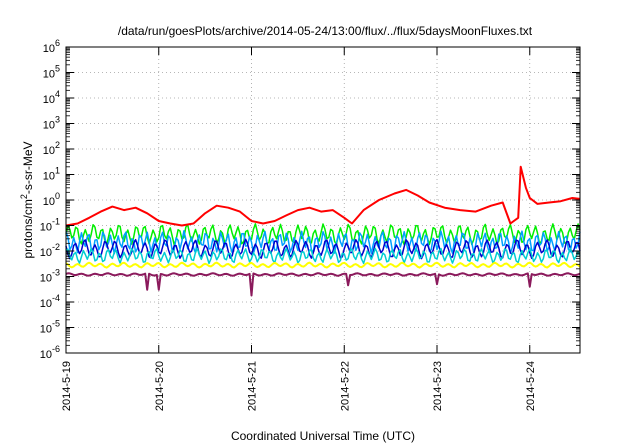  I want to click on y-tick-label: 10⁵, so click(51, 72).